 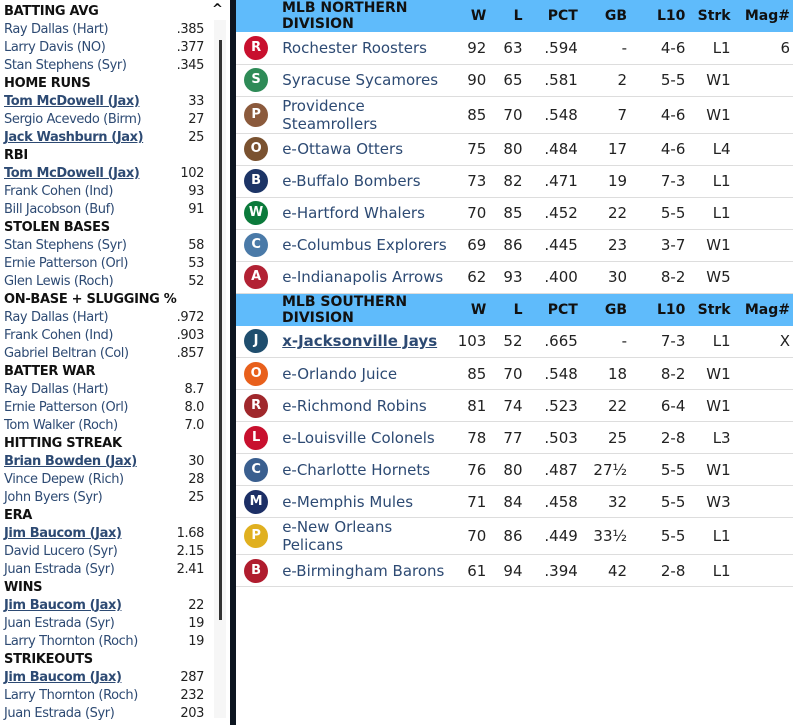 I want to click on leader-value: 30, so click(x=196, y=461).